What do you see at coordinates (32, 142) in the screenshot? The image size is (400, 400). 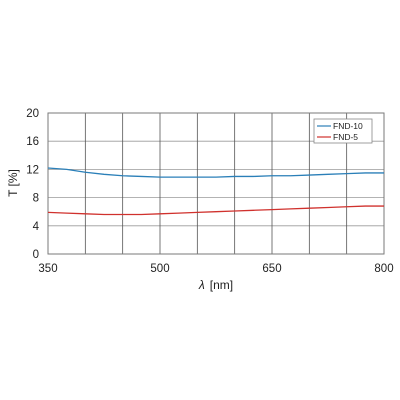 I see `y-tick-label: 16` at bounding box center [32, 142].